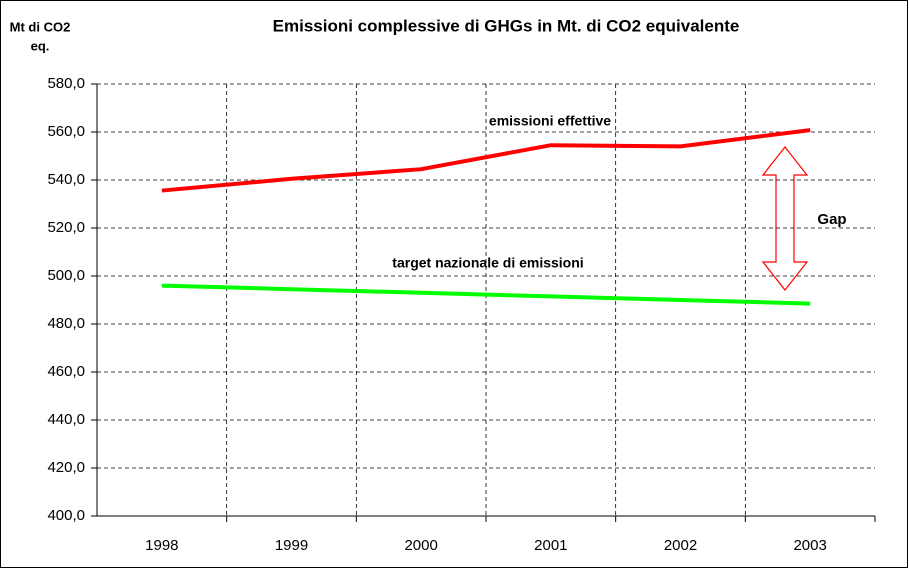  I want to click on y-tick-label: 420,0, so click(66, 467).